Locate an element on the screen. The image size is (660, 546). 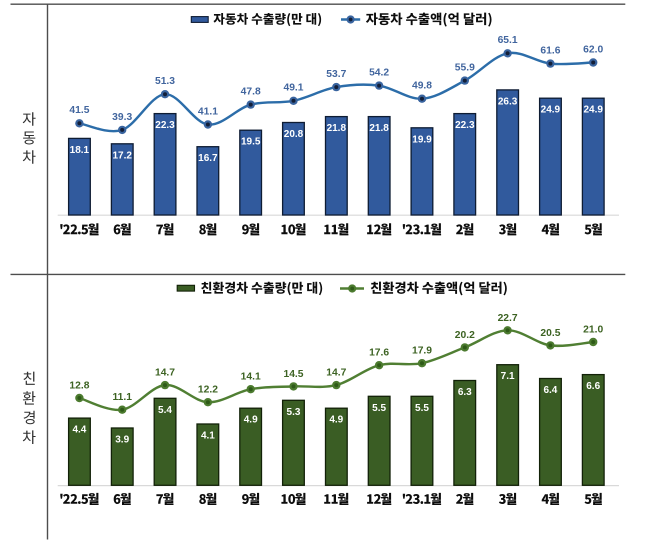
svg-text: 19.9 is located at coordinates (422, 139).